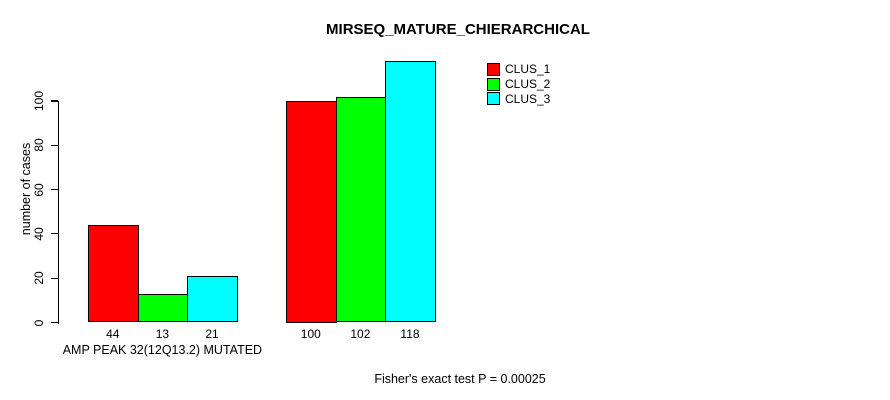 The height and width of the screenshot is (400, 890). Describe the element at coordinates (26, 189) in the screenshot. I see `y-axis-title: number of cases` at that location.